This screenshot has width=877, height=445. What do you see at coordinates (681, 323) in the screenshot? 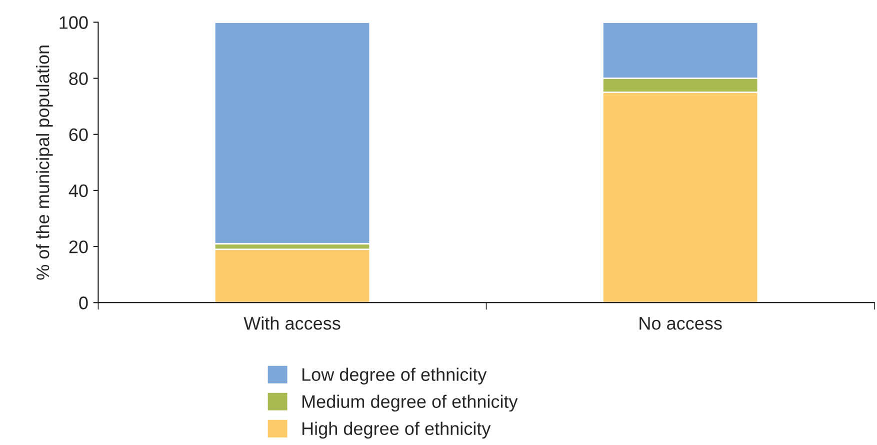
I see `x-tick-label: No access` at bounding box center [681, 323].